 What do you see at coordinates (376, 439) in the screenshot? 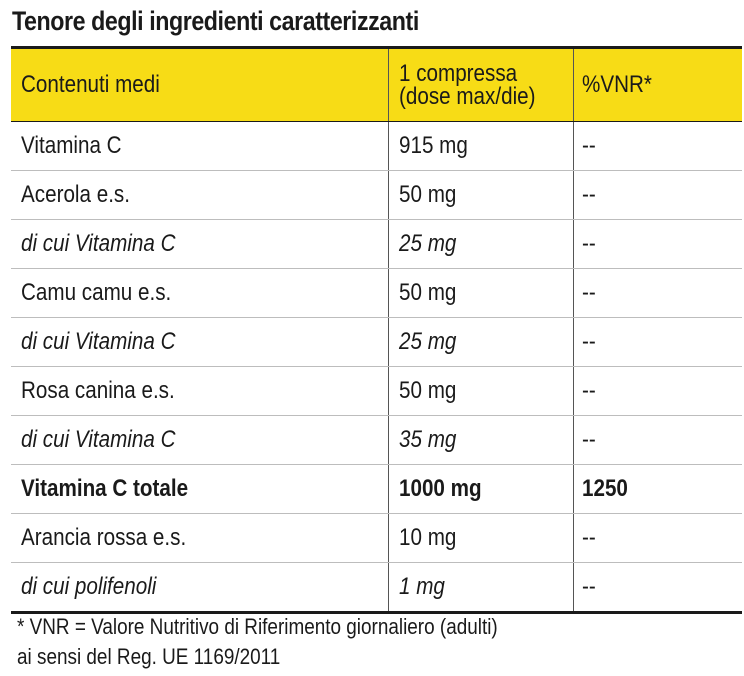
I see `table-row: di cui Vitamina C 35 mg --` at bounding box center [376, 439].